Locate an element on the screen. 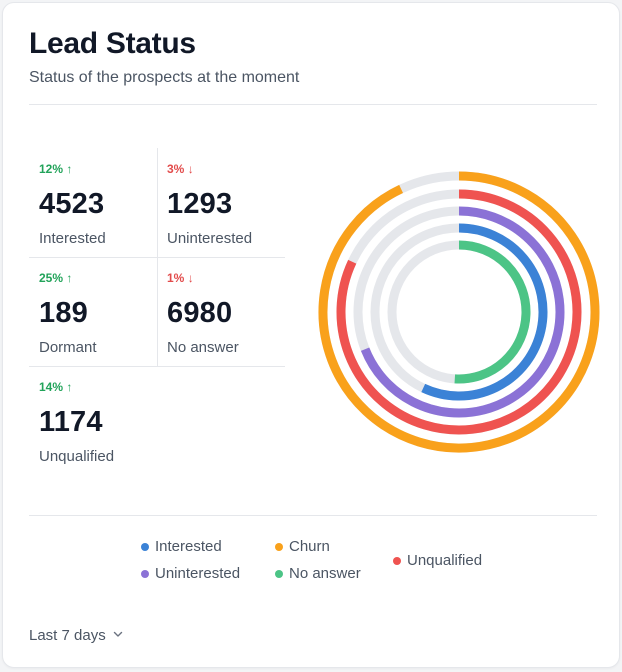 The image size is (622, 672). stat-label: Interested is located at coordinates (72, 238).